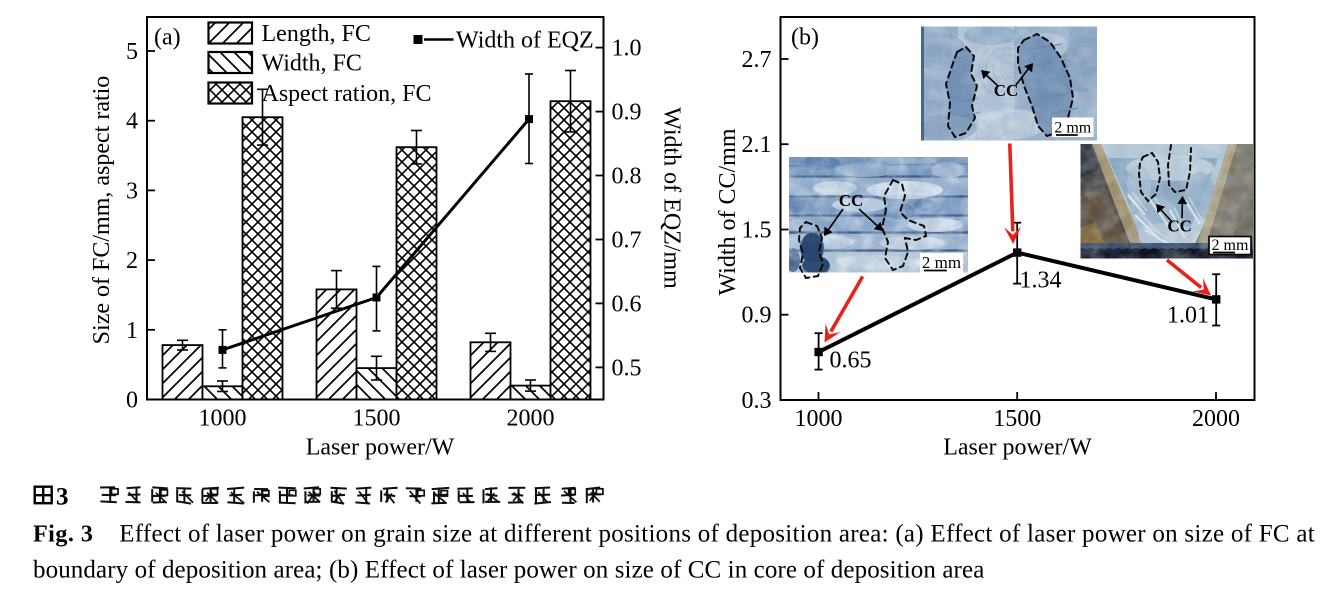  I want to click on svg-text: 0.7, so click(627, 241).